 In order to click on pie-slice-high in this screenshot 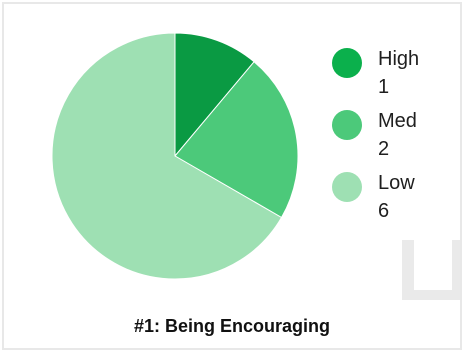, I will do `click(214, 95)`.